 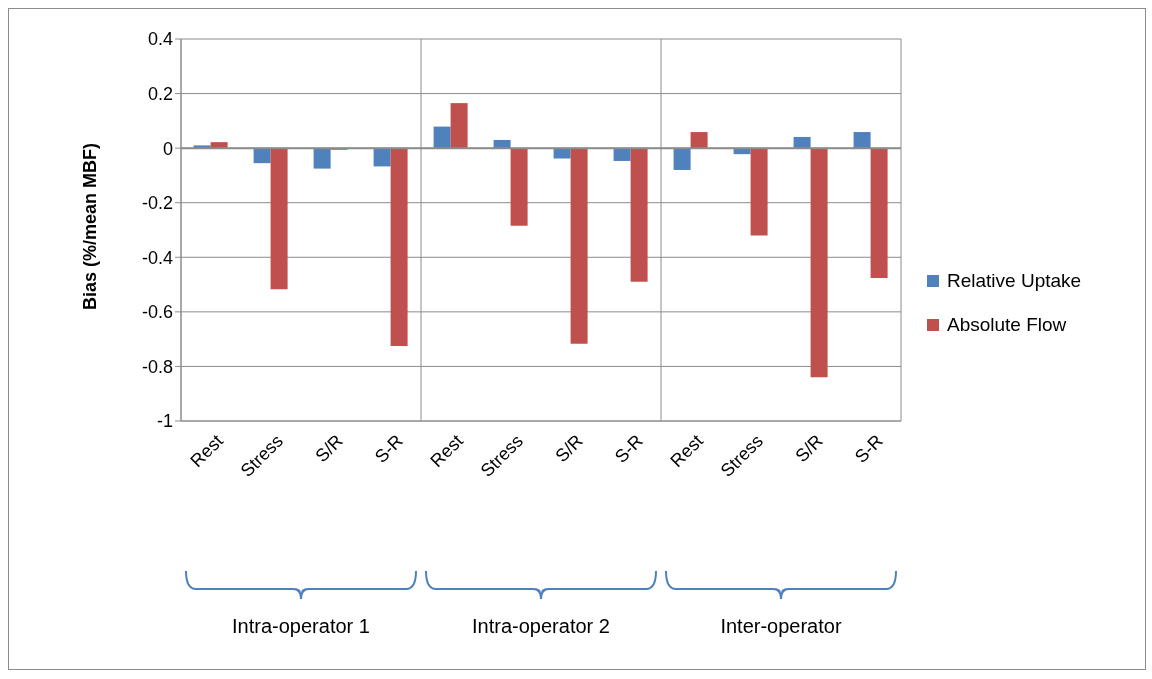 I want to click on text: Intra-operator 1, so click(x=301, y=626).